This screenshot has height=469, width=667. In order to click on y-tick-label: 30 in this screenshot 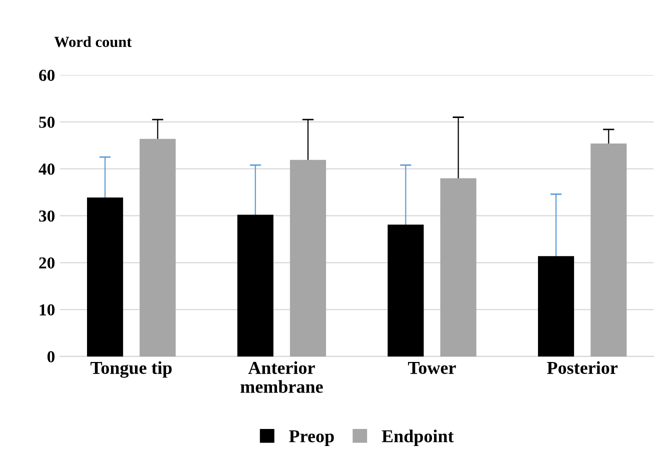, I will do `click(47, 216)`.